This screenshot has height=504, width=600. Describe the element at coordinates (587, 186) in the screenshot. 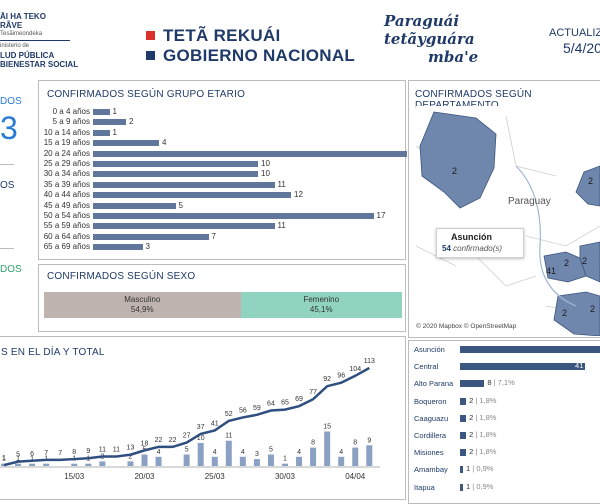

I see `map-region-amambay` at that location.